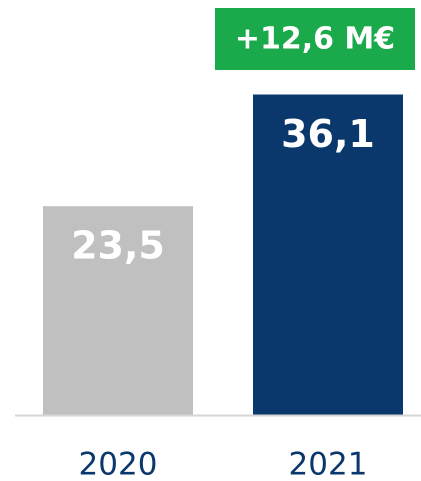 This screenshot has height=481, width=421. Describe the element at coordinates (328, 134) in the screenshot. I see `value-label: 36,1` at that location.